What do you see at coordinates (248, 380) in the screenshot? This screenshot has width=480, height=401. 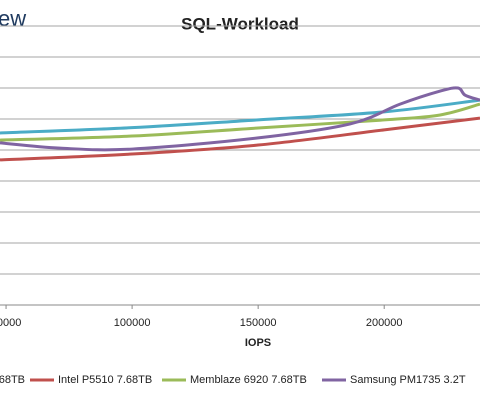 I see `legend-label: Memblaze 6920 7.68TB` at bounding box center [248, 380].